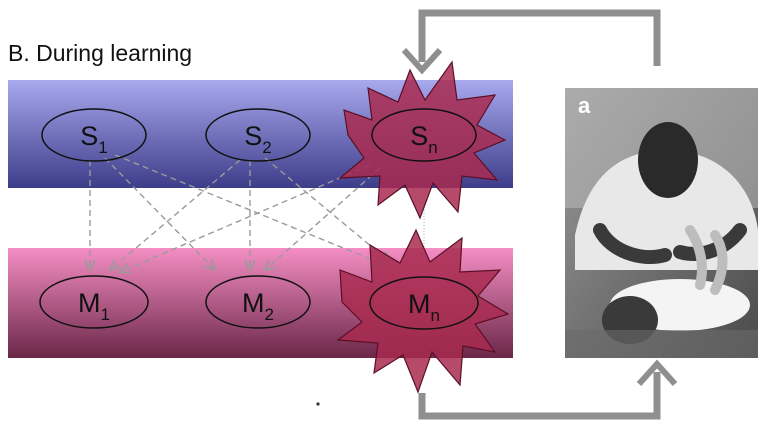 Image resolution: width=761 pixels, height=429 pixels. I want to click on photo-label: a, so click(584, 105).